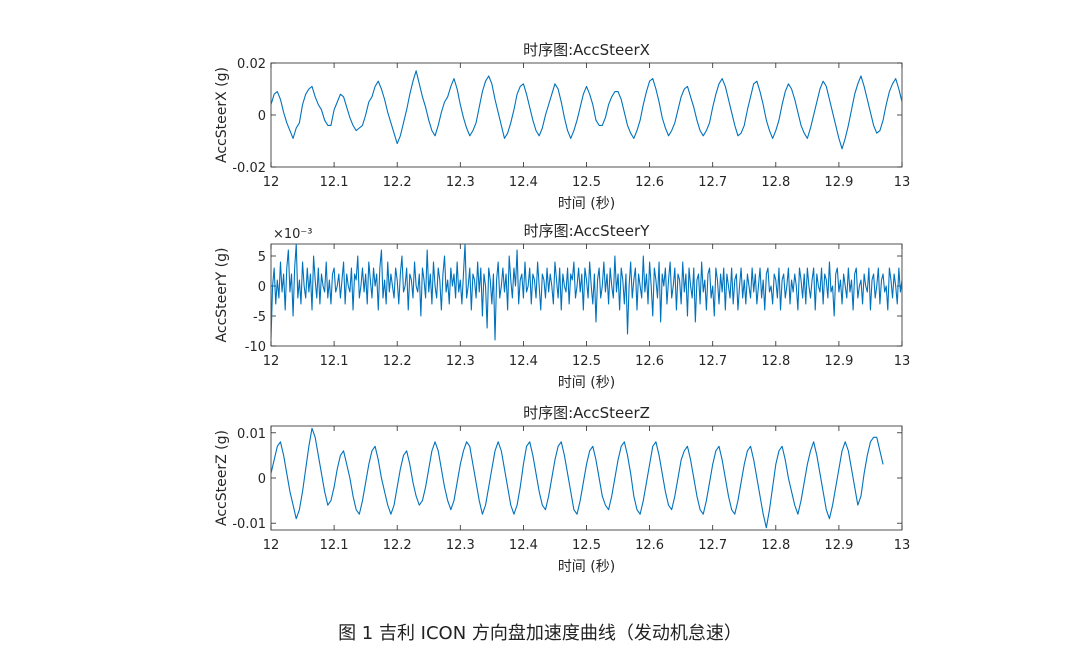 Image resolution: width=1080 pixels, height=662 pixels. What do you see at coordinates (540, 633) in the screenshot?
I see `figure-caption: 图 1 吉利 ICON 方向盘加速度曲线（发动机怠速）` at bounding box center [540, 633].